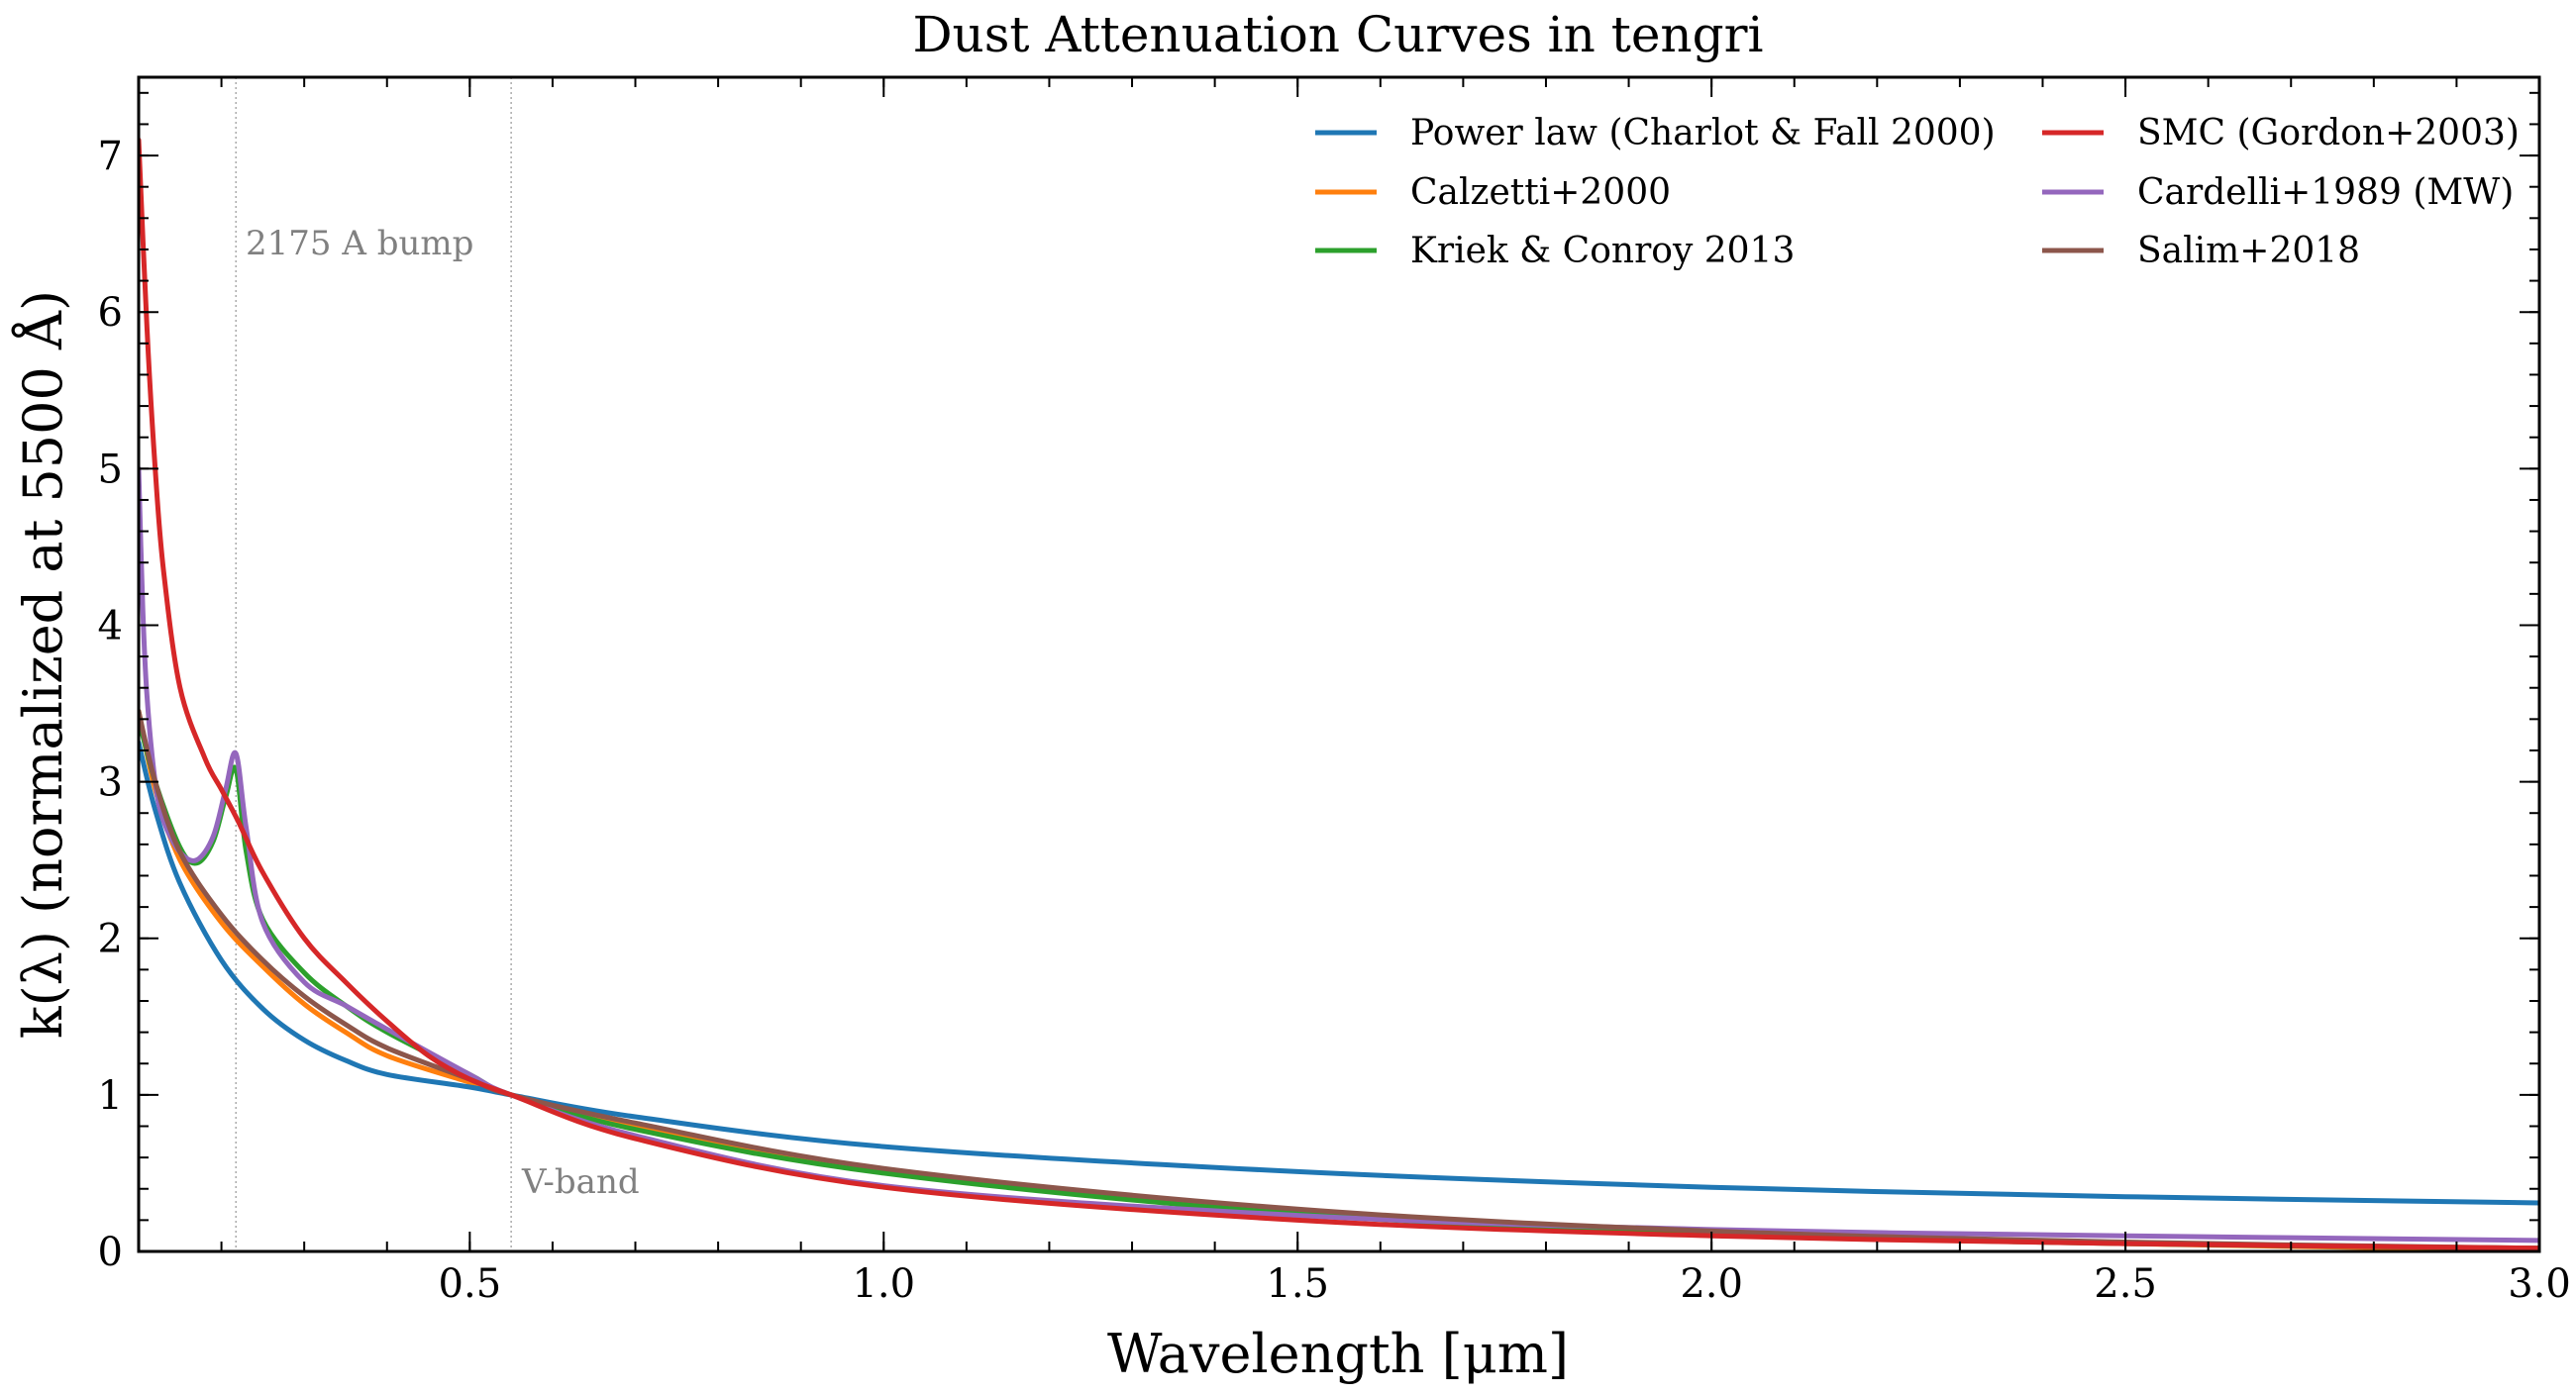 Image resolution: width=2576 pixels, height=1395 pixels. Describe the element at coordinates (580, 1182) in the screenshot. I see `annotation-v-band: V-band` at that location.